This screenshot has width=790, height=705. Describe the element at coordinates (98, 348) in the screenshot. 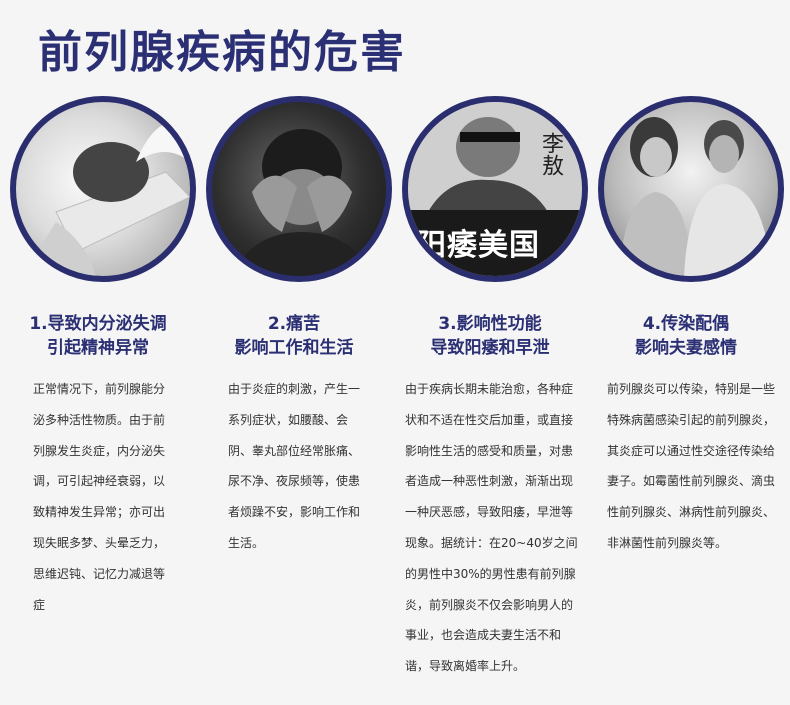

I see `column-1-heading-line2: 引起精神异常` at that location.